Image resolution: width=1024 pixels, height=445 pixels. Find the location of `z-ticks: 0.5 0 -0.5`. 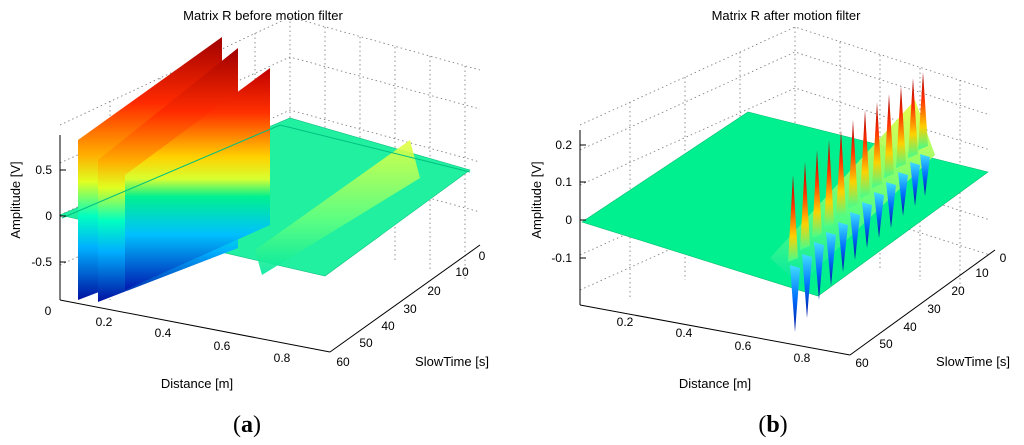

z-ticks: 0.5 0 -0.5 is located at coordinates (48, 216).